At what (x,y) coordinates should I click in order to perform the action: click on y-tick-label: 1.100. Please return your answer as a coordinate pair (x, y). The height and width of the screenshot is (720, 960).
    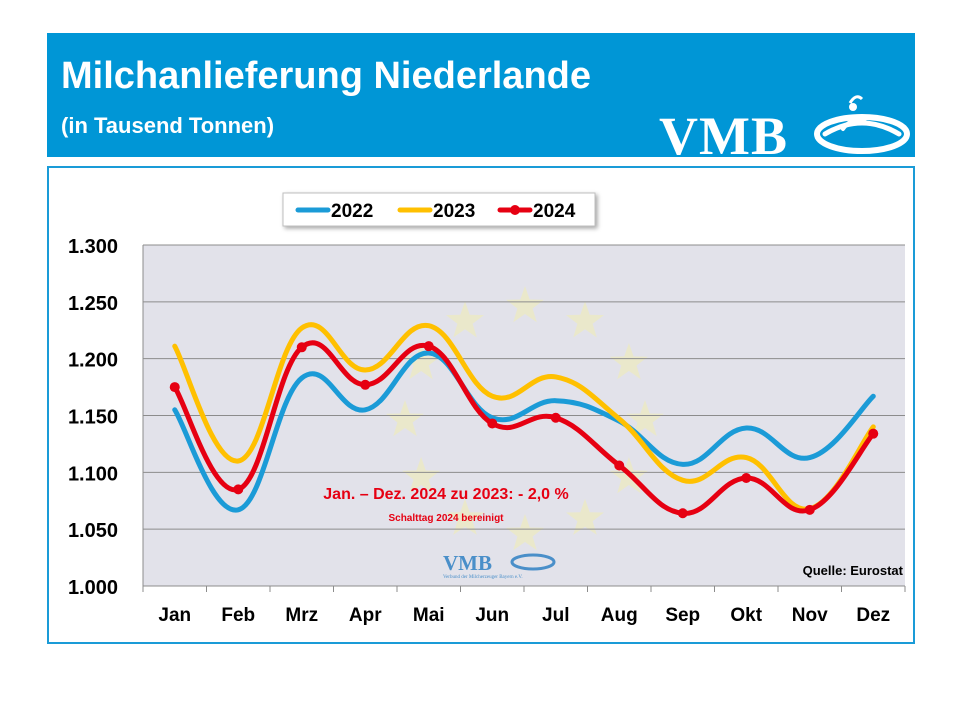
    Looking at the image, I should click on (93, 474).